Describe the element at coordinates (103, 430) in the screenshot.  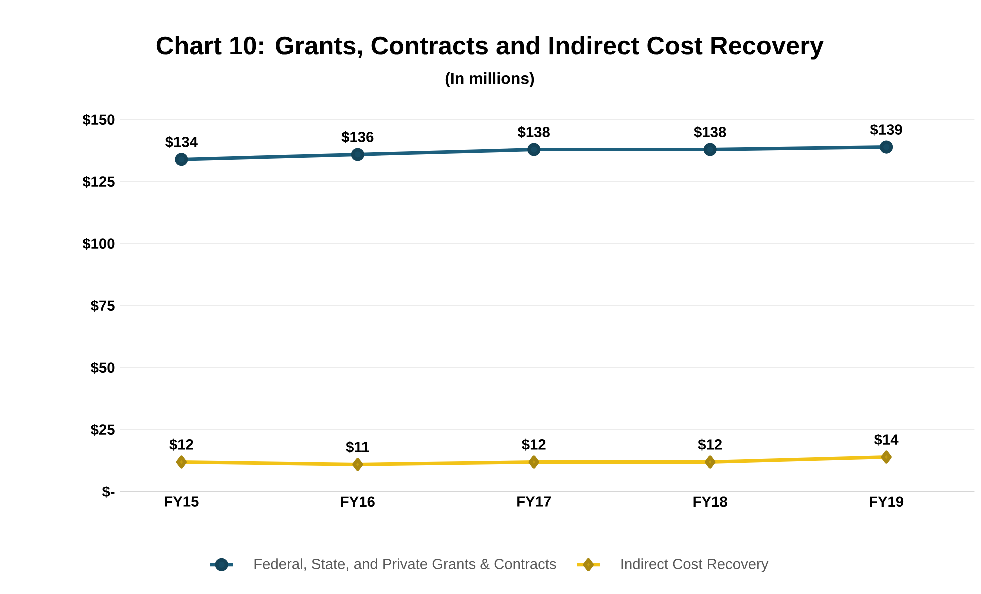
I see `y-tick-label: $25` at that location.